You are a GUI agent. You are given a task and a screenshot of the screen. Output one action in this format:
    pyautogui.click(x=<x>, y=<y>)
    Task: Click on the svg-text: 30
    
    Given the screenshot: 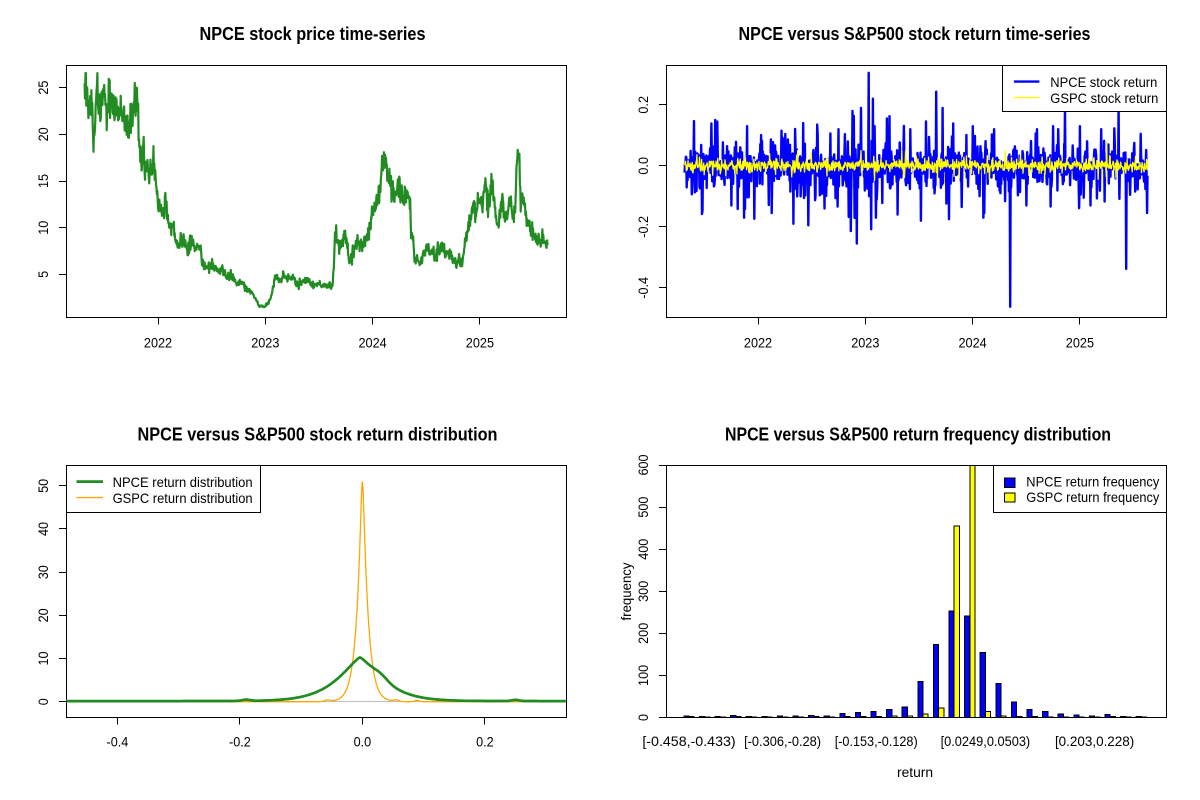 What is the action you would take?
    pyautogui.click(x=43, y=572)
    